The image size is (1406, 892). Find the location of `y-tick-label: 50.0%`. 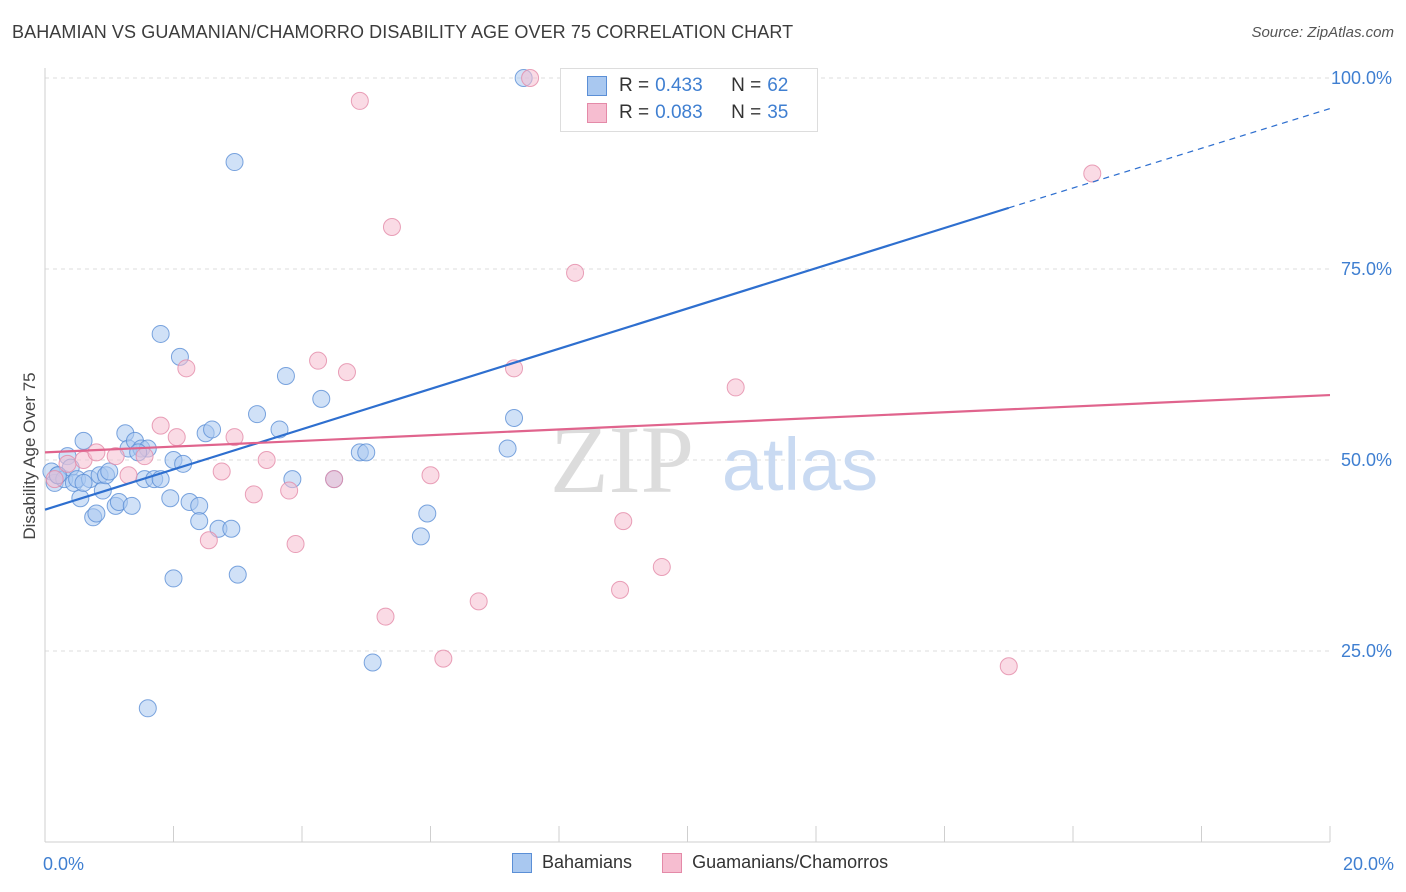

y-tick-label: 50.0% is located at coordinates (1366, 460).